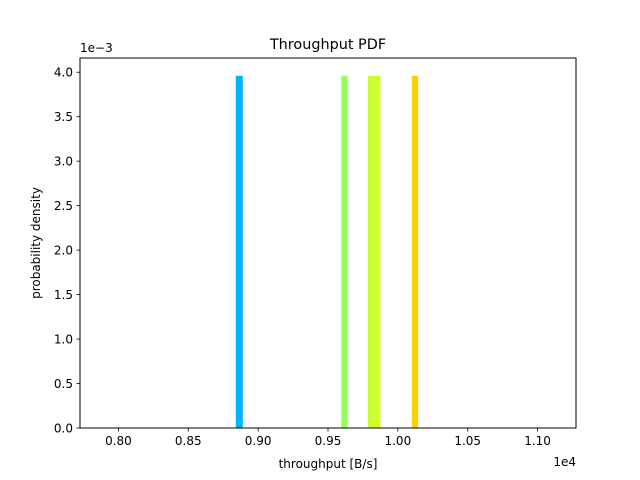 The image size is (640, 480). What do you see at coordinates (537, 441) in the screenshot?
I see `x-tick-label: 1.10` at bounding box center [537, 441].